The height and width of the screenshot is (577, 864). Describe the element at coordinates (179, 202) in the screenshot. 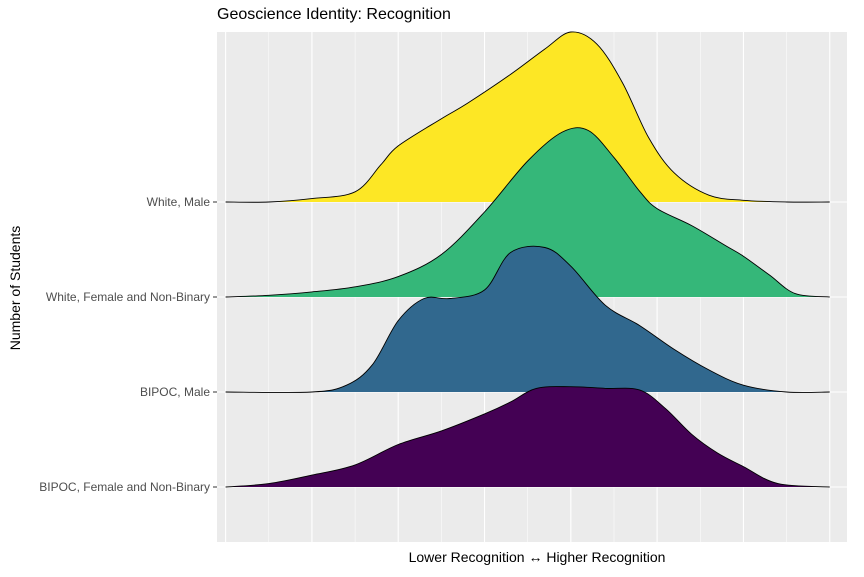

I see `y-tick-label: White, Male` at that location.